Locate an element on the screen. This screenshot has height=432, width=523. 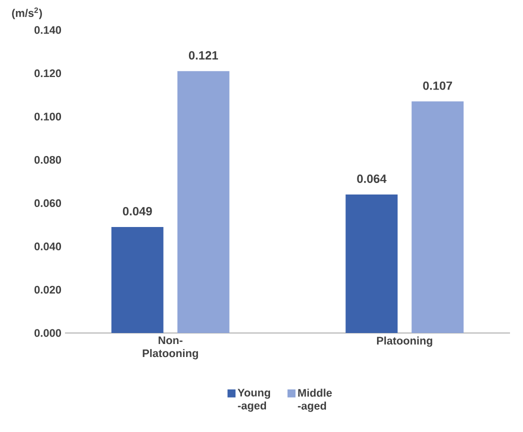
data-label: 0.107 is located at coordinates (437, 85).